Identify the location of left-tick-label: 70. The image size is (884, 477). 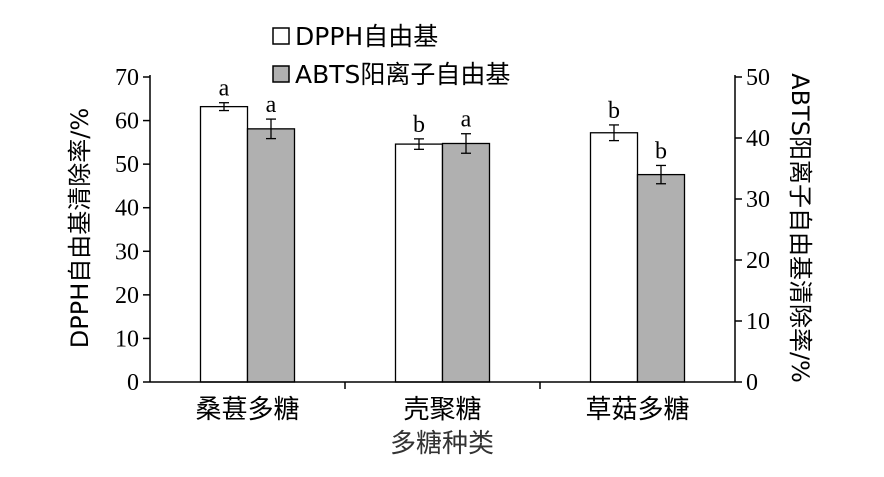
(127, 78).